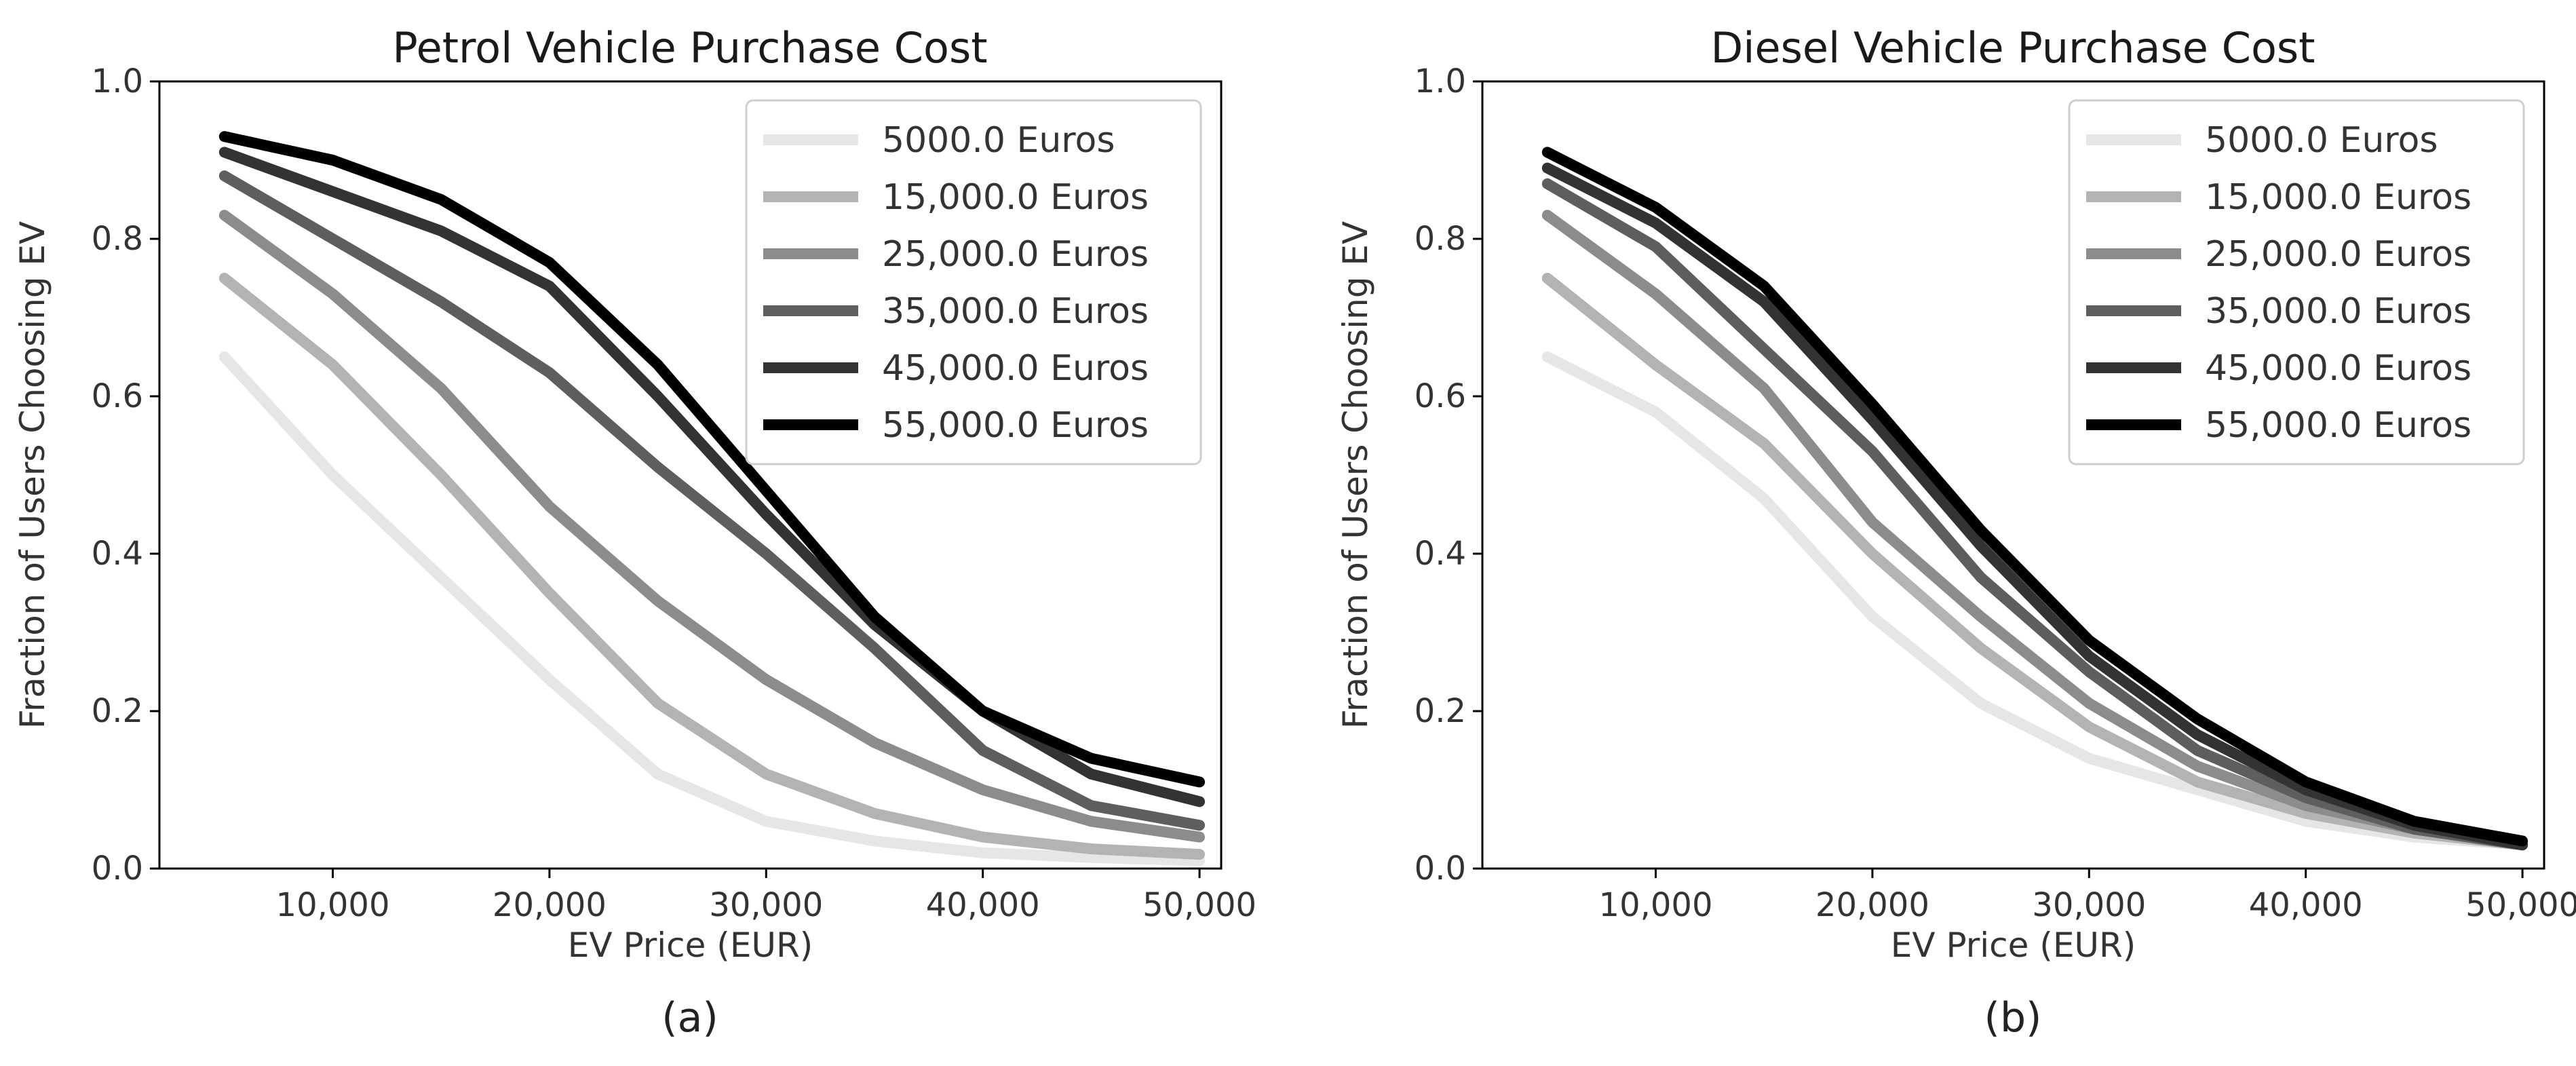  Describe the element at coordinates (2012, 48) in the screenshot. I see `chart-title: Diesel Vehicle Purchase Cost` at that location.